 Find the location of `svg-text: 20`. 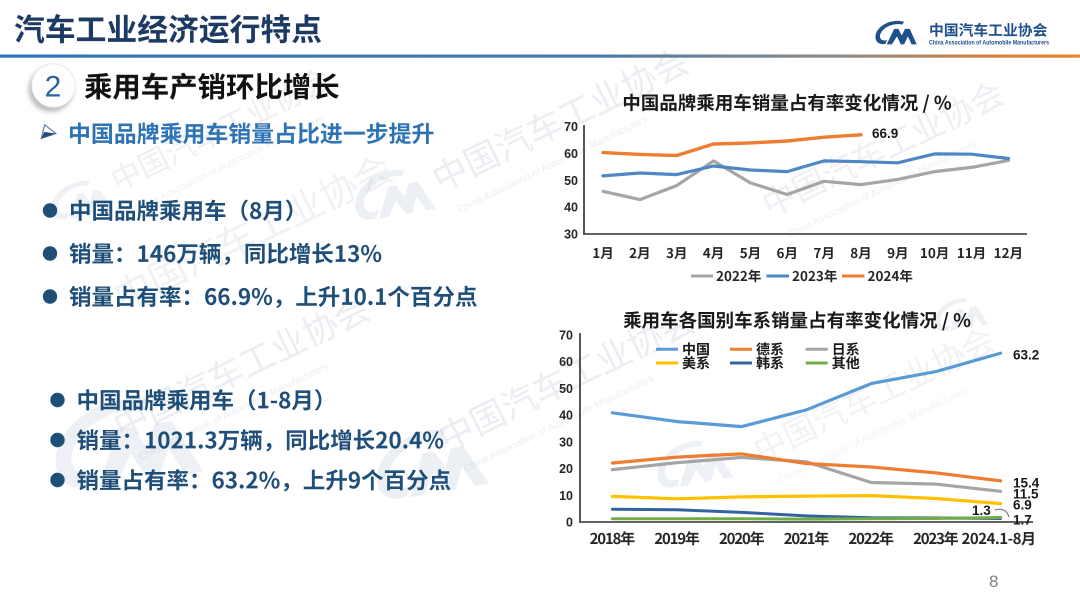

svg-text: 20 is located at coordinates (566, 469).